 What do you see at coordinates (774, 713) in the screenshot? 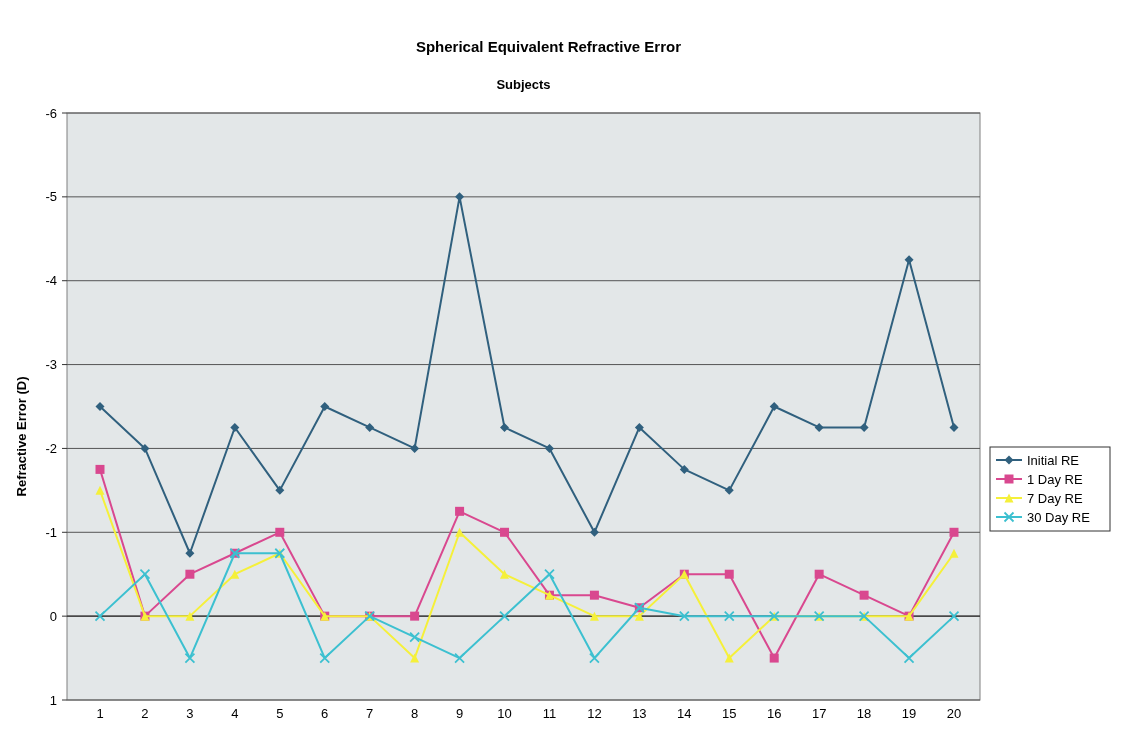
I see `x-tick-label: 16` at bounding box center [774, 713].